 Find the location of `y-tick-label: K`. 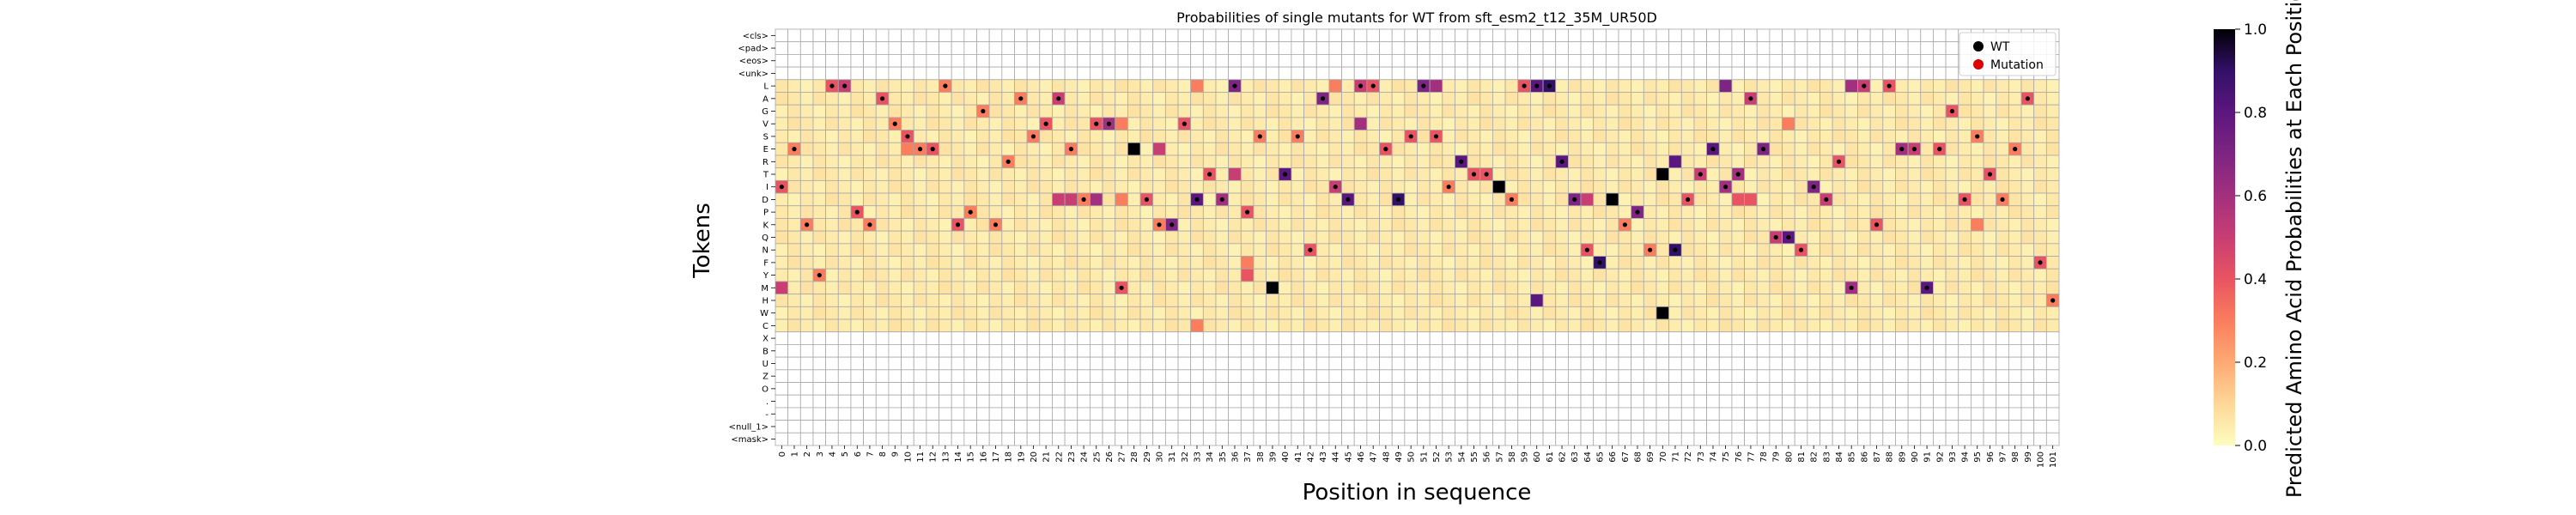

y-tick-label: K is located at coordinates (766, 225).